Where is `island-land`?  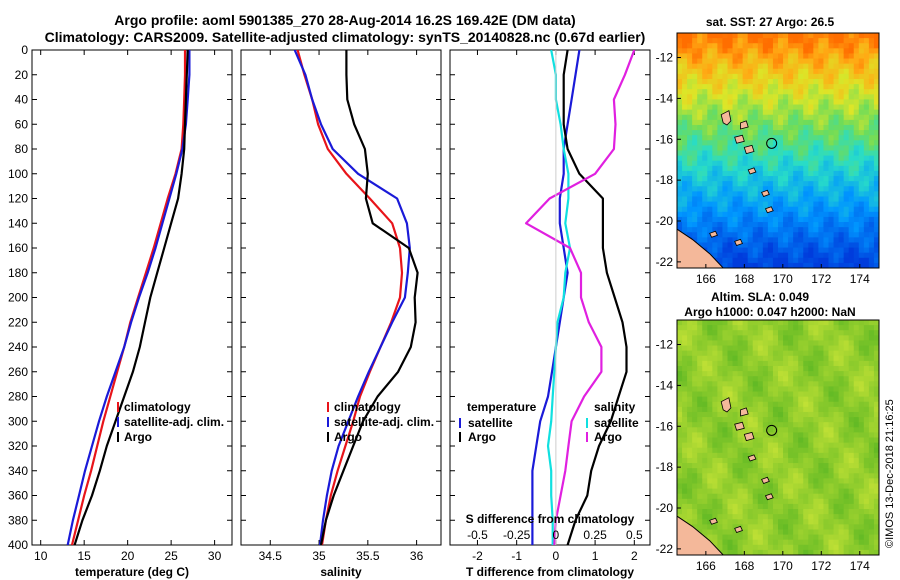
island-land is located at coordinates (726, 118).